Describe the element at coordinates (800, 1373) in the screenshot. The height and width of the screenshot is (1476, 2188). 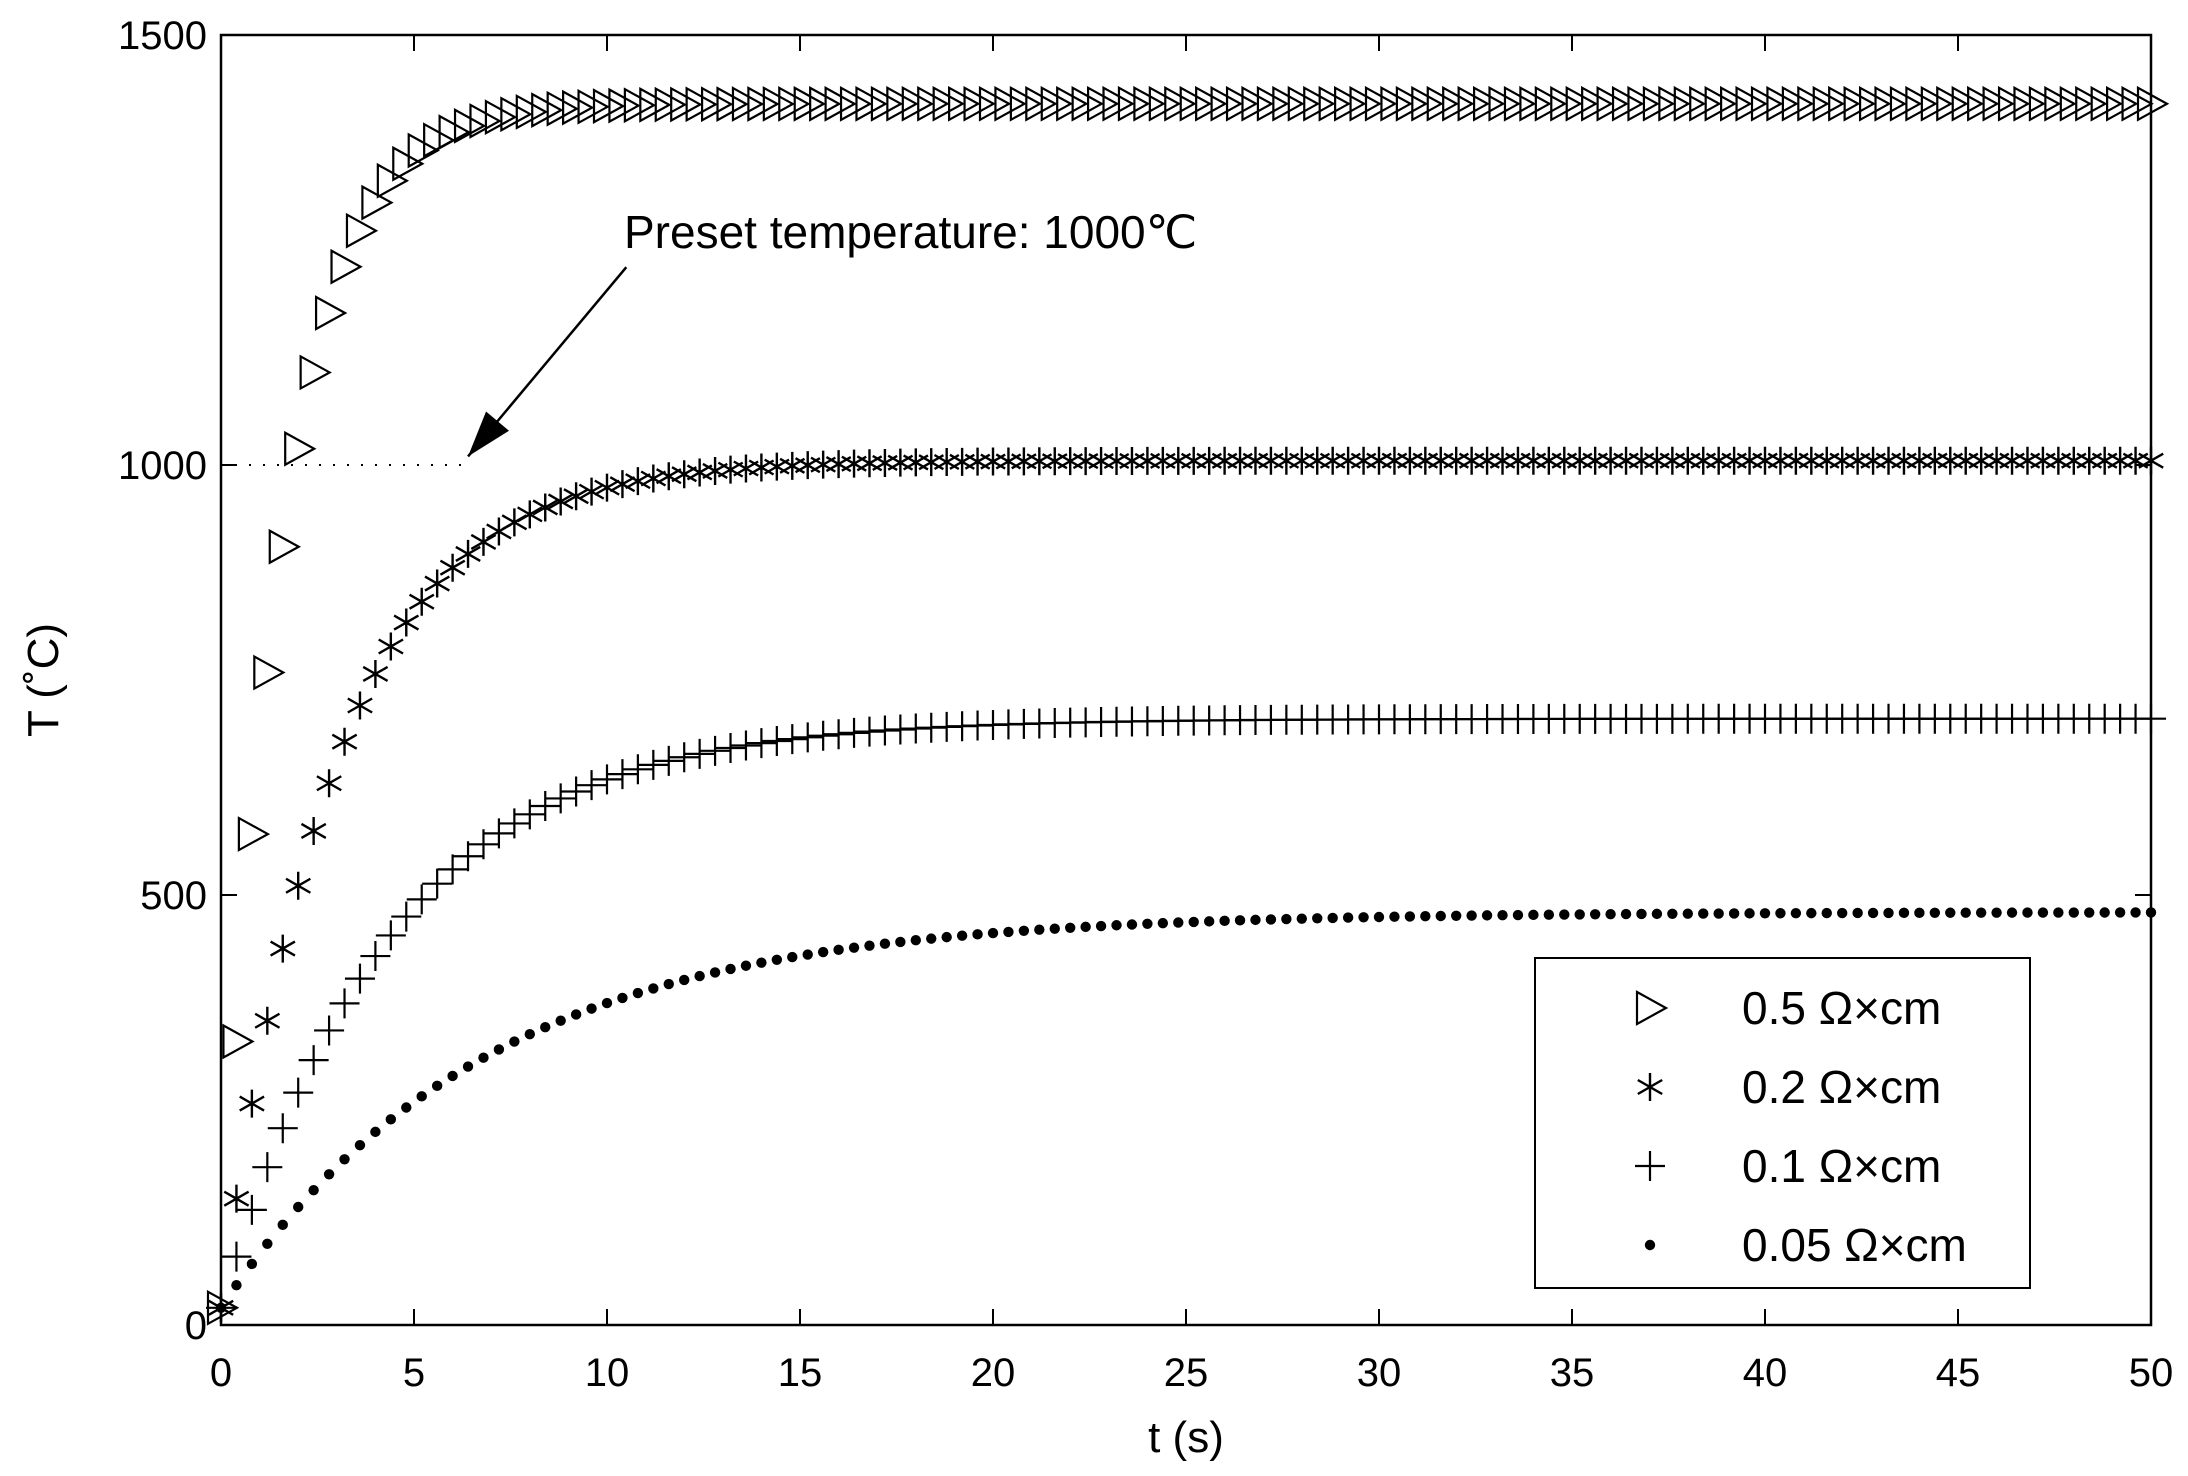
I see `x-tick-label: 15` at that location.